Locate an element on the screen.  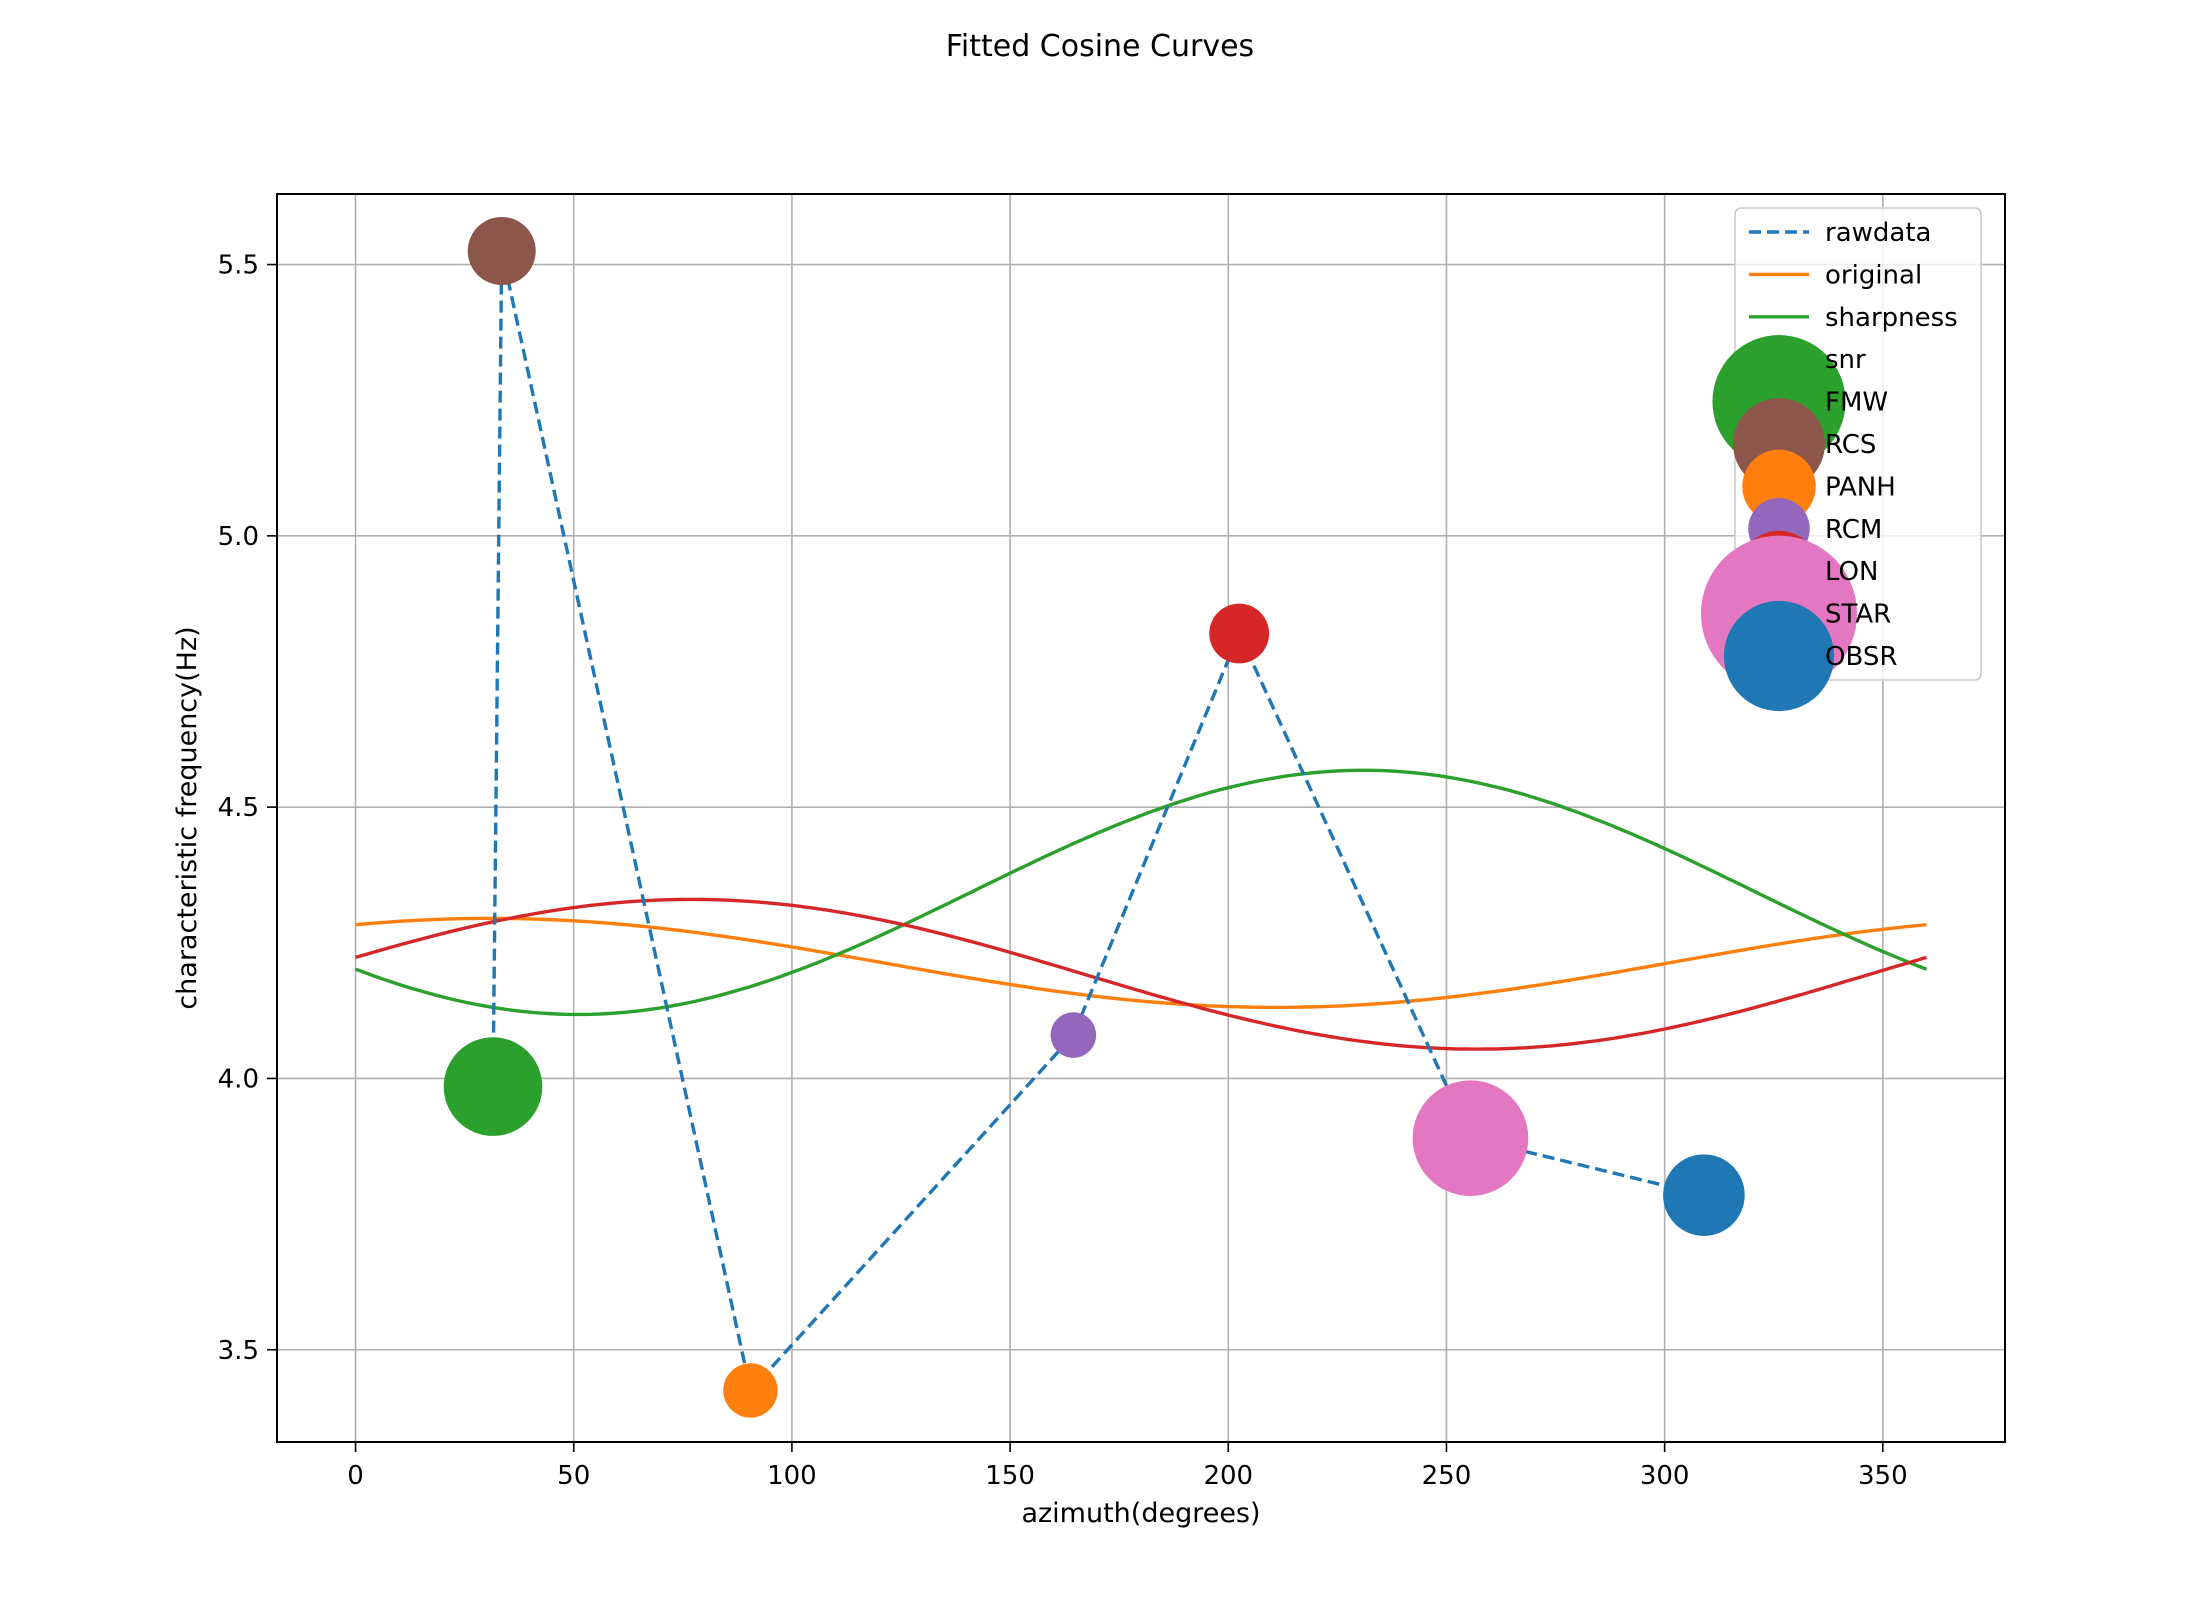
y-tick-label: 4.0 is located at coordinates (238, 1079).